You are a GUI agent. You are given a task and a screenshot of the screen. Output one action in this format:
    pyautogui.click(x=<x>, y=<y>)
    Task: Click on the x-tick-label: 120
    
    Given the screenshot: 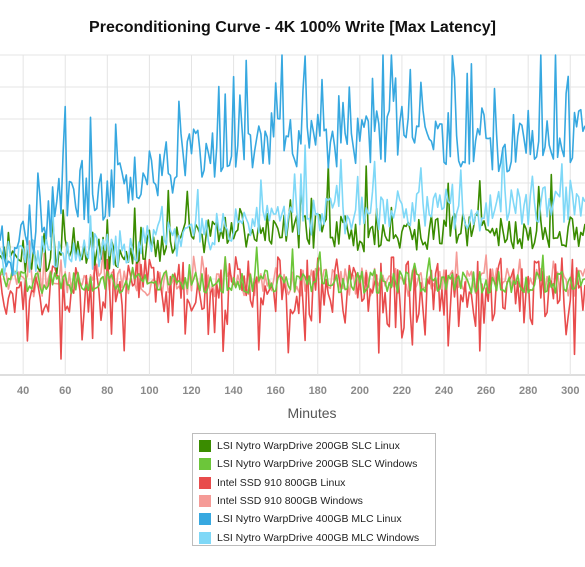 What is the action you would take?
    pyautogui.click(x=191, y=391)
    